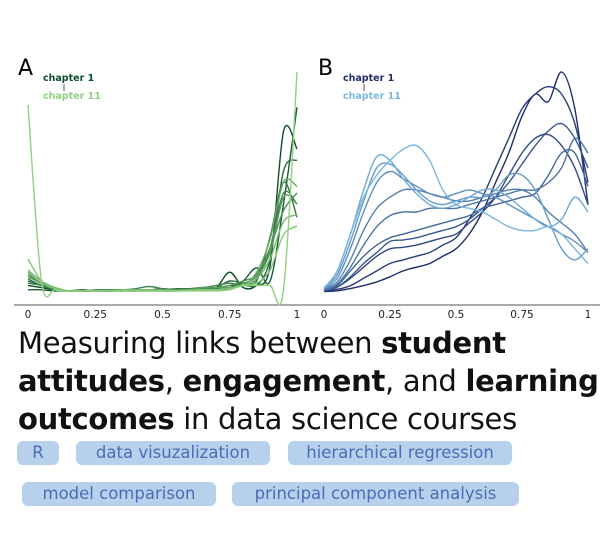  I want to click on title-segment: Measuring links between, so click(200, 343).